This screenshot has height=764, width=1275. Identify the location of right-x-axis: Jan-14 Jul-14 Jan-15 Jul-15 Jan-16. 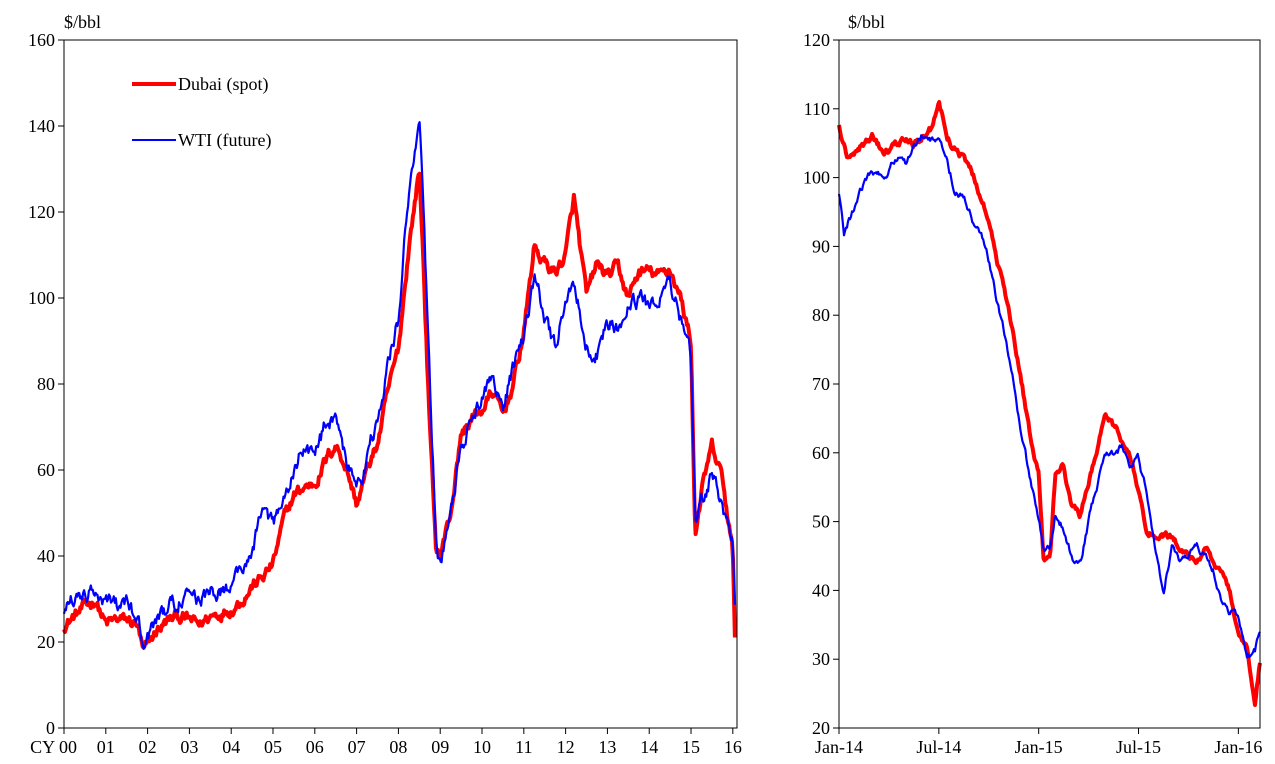
(1038, 742).